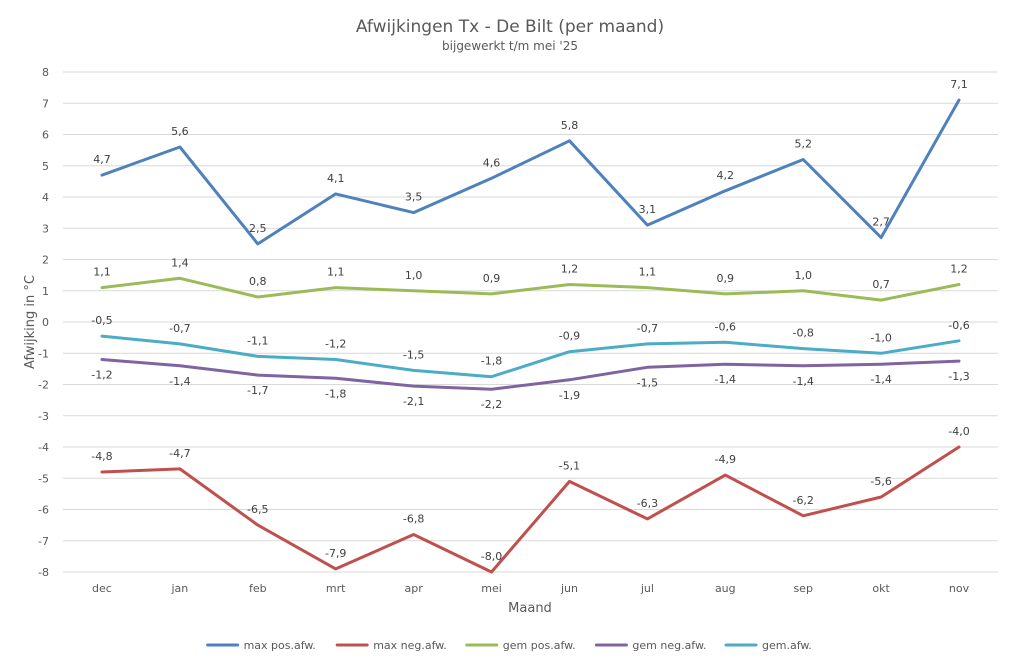  What do you see at coordinates (43, 416) in the screenshot?
I see `y-tick-label: -3` at bounding box center [43, 416].